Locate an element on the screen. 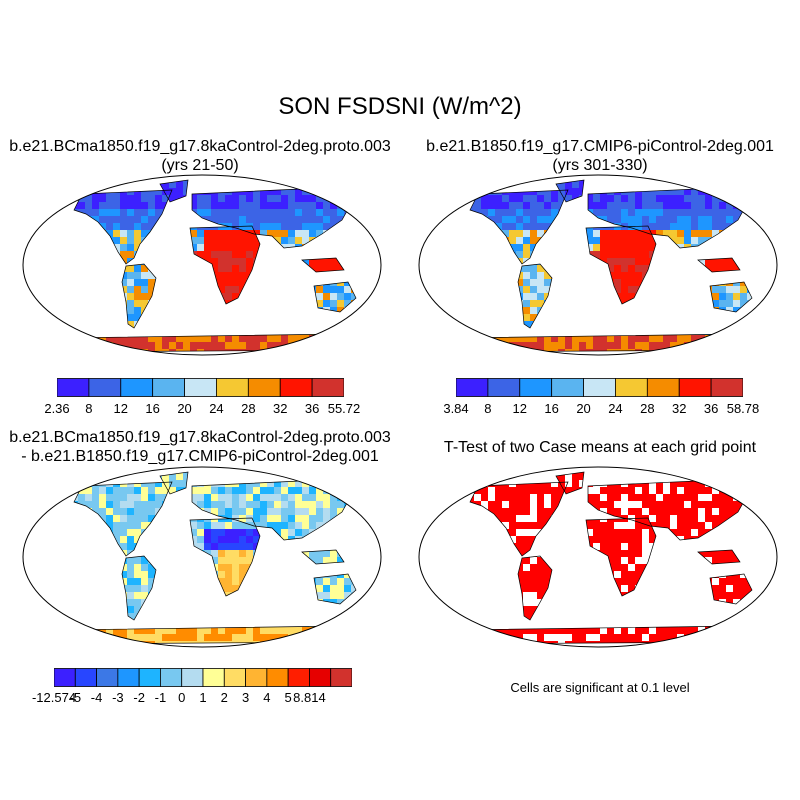 This screenshot has width=800, height=800. panel2-title-line2: (yrs 301-330) is located at coordinates (600, 165).